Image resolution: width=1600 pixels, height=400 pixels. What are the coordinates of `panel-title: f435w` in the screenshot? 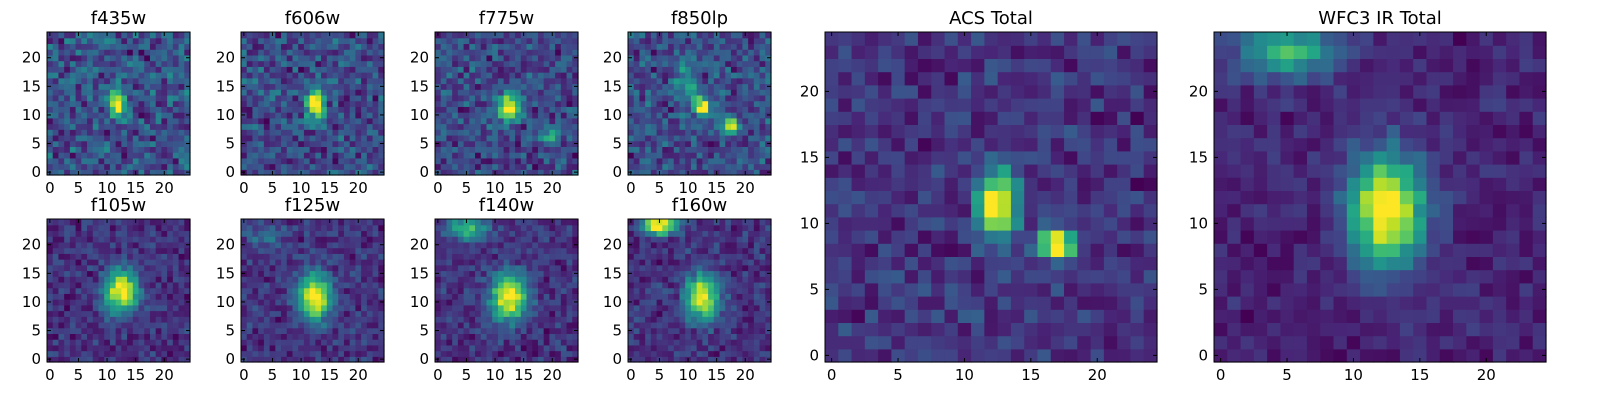 It's located at (118, 18).